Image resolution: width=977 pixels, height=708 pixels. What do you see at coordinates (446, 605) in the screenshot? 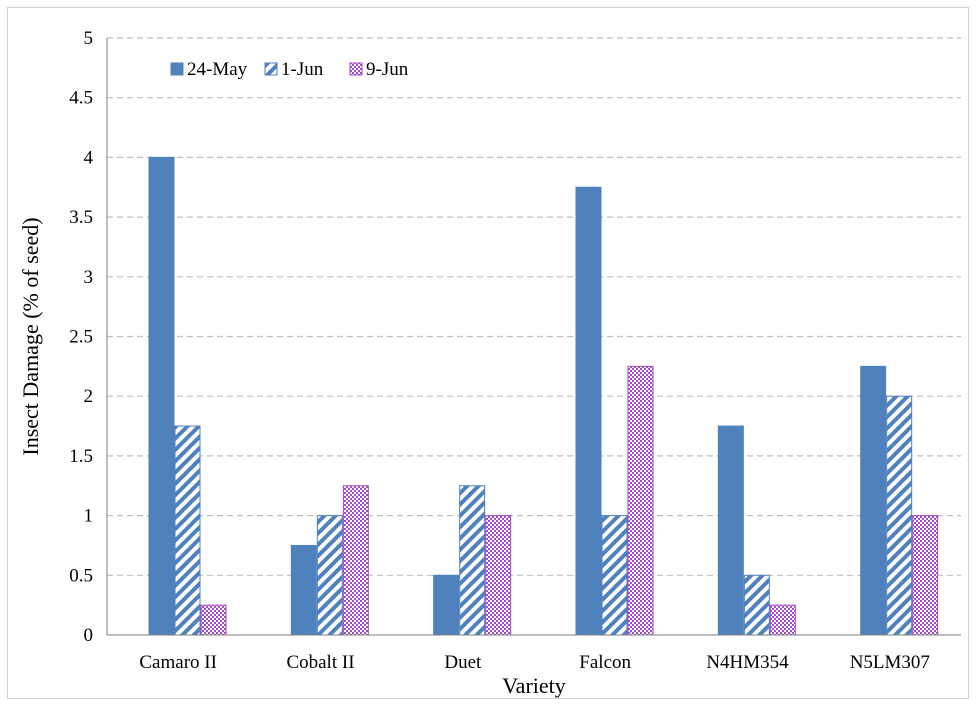
I see `bar-24-may-duet` at bounding box center [446, 605].